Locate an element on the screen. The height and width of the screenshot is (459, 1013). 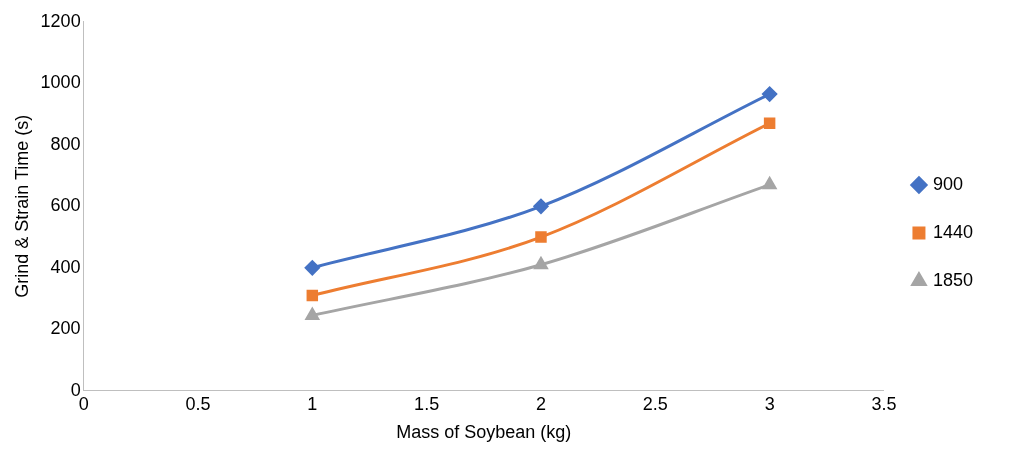
y-tick-label: 1200 is located at coordinates (60, 20).